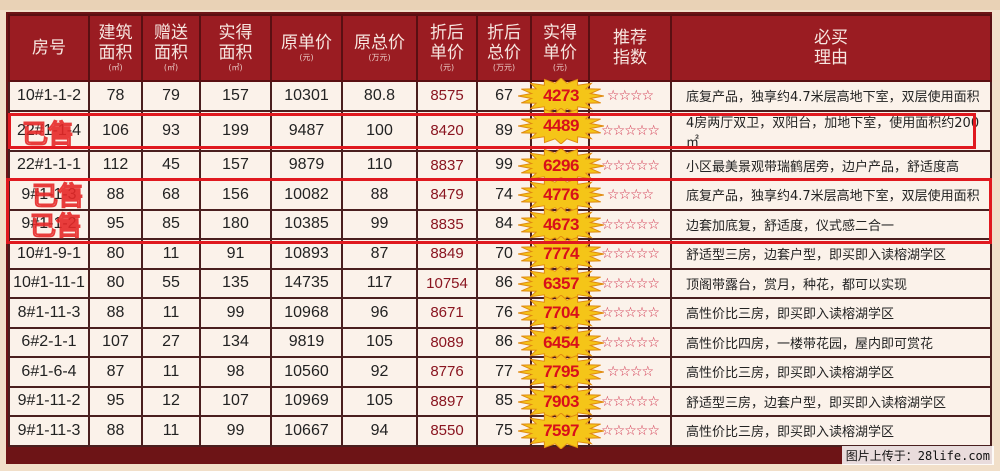  What do you see at coordinates (379, 96) in the screenshot?
I see `cell-orig-total-price: 80.8` at bounding box center [379, 96].